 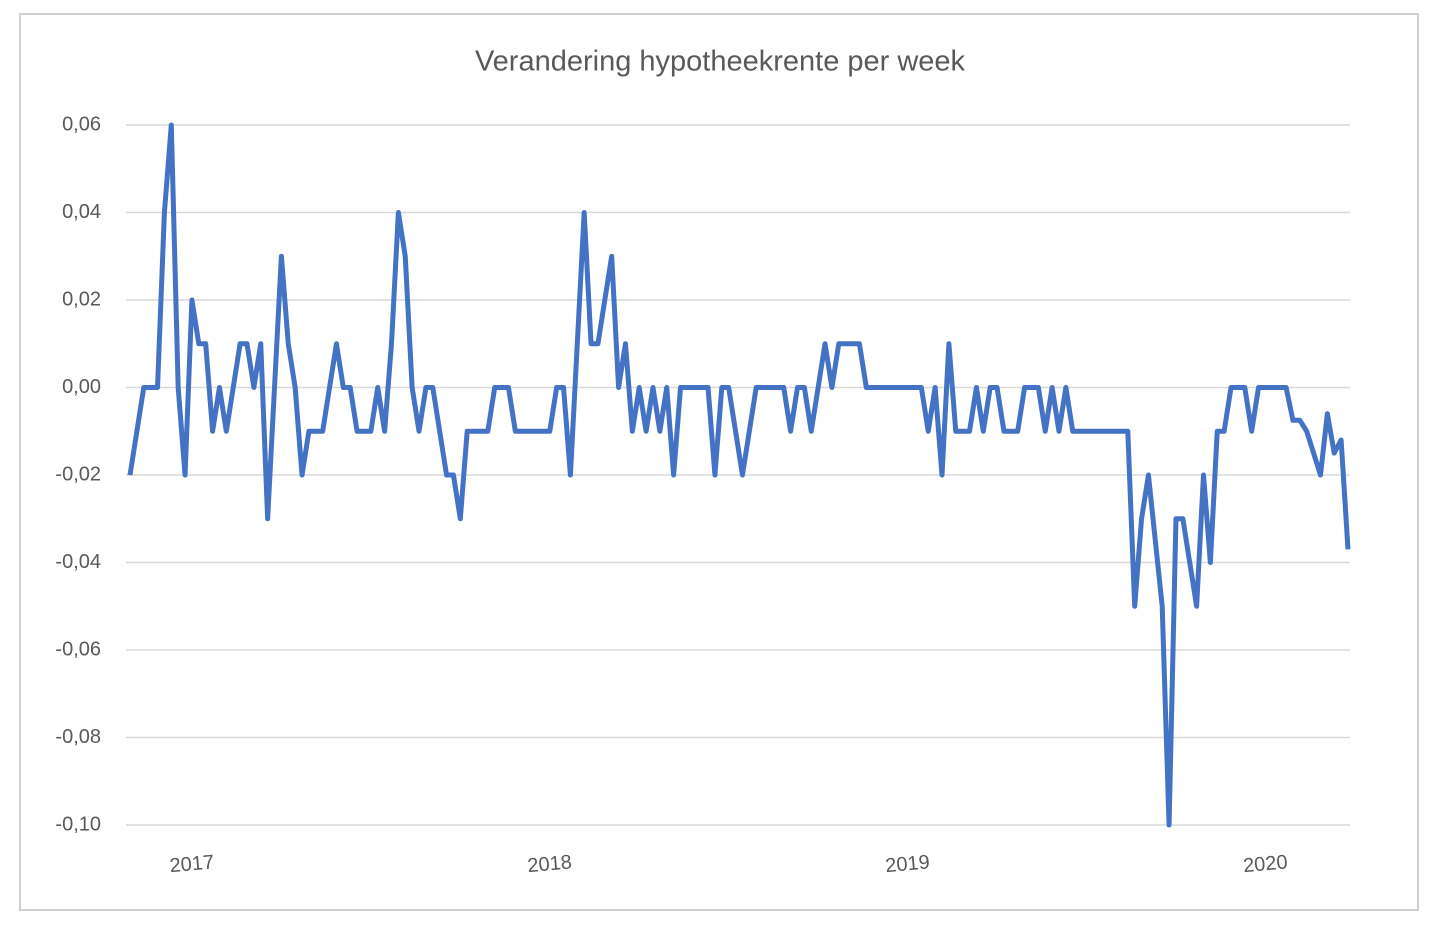 I want to click on y-tick-label: 0,02, so click(x=81, y=299).